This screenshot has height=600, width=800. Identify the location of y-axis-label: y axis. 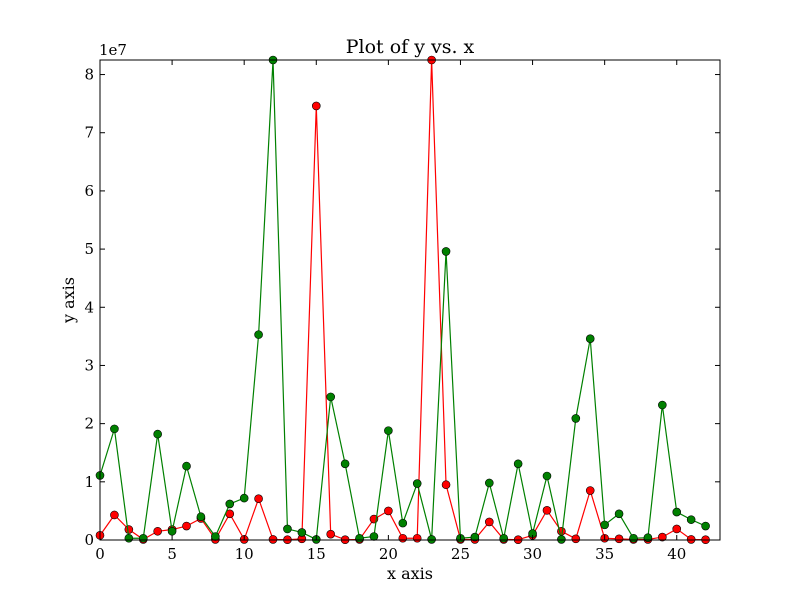
(68, 300).